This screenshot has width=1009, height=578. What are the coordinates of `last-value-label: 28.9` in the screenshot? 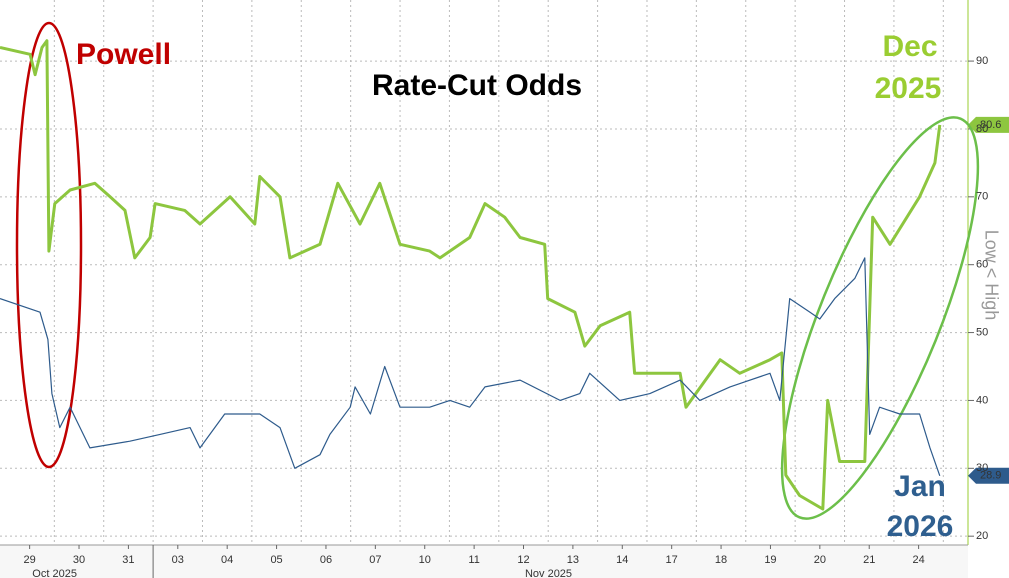 It's located at (990, 476).